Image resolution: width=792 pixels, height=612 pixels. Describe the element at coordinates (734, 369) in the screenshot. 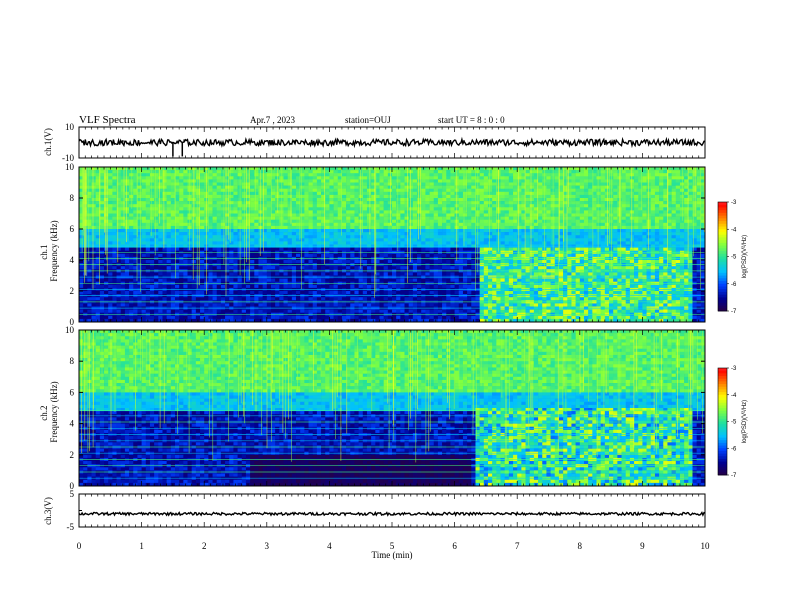

I see `ch2-colorbar-tick--3: -3` at that location.